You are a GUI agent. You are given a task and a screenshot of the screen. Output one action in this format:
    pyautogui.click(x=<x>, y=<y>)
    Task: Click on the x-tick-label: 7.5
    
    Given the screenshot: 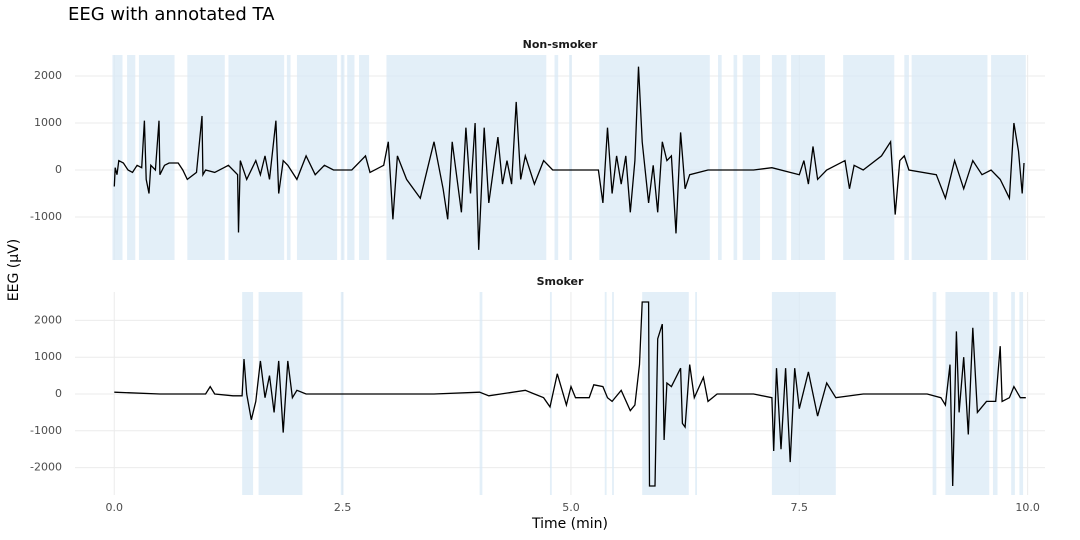 What is the action you would take?
    pyautogui.click(x=800, y=507)
    